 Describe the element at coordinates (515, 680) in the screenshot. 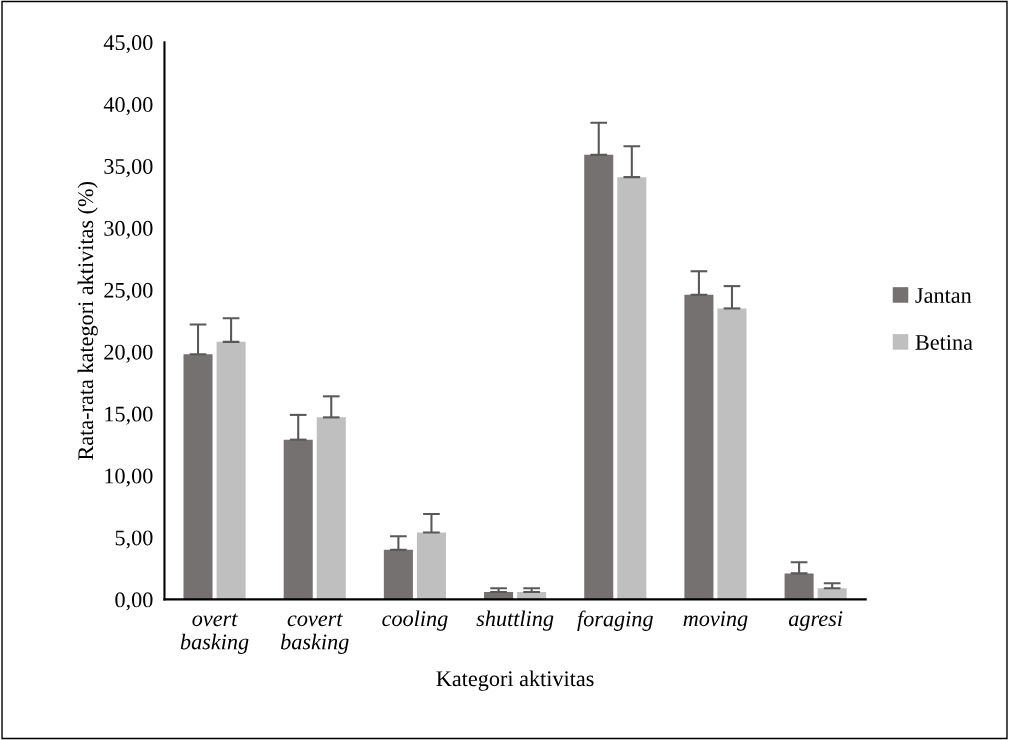

I see `x-axis-title: Kategori aktivitas` at that location.